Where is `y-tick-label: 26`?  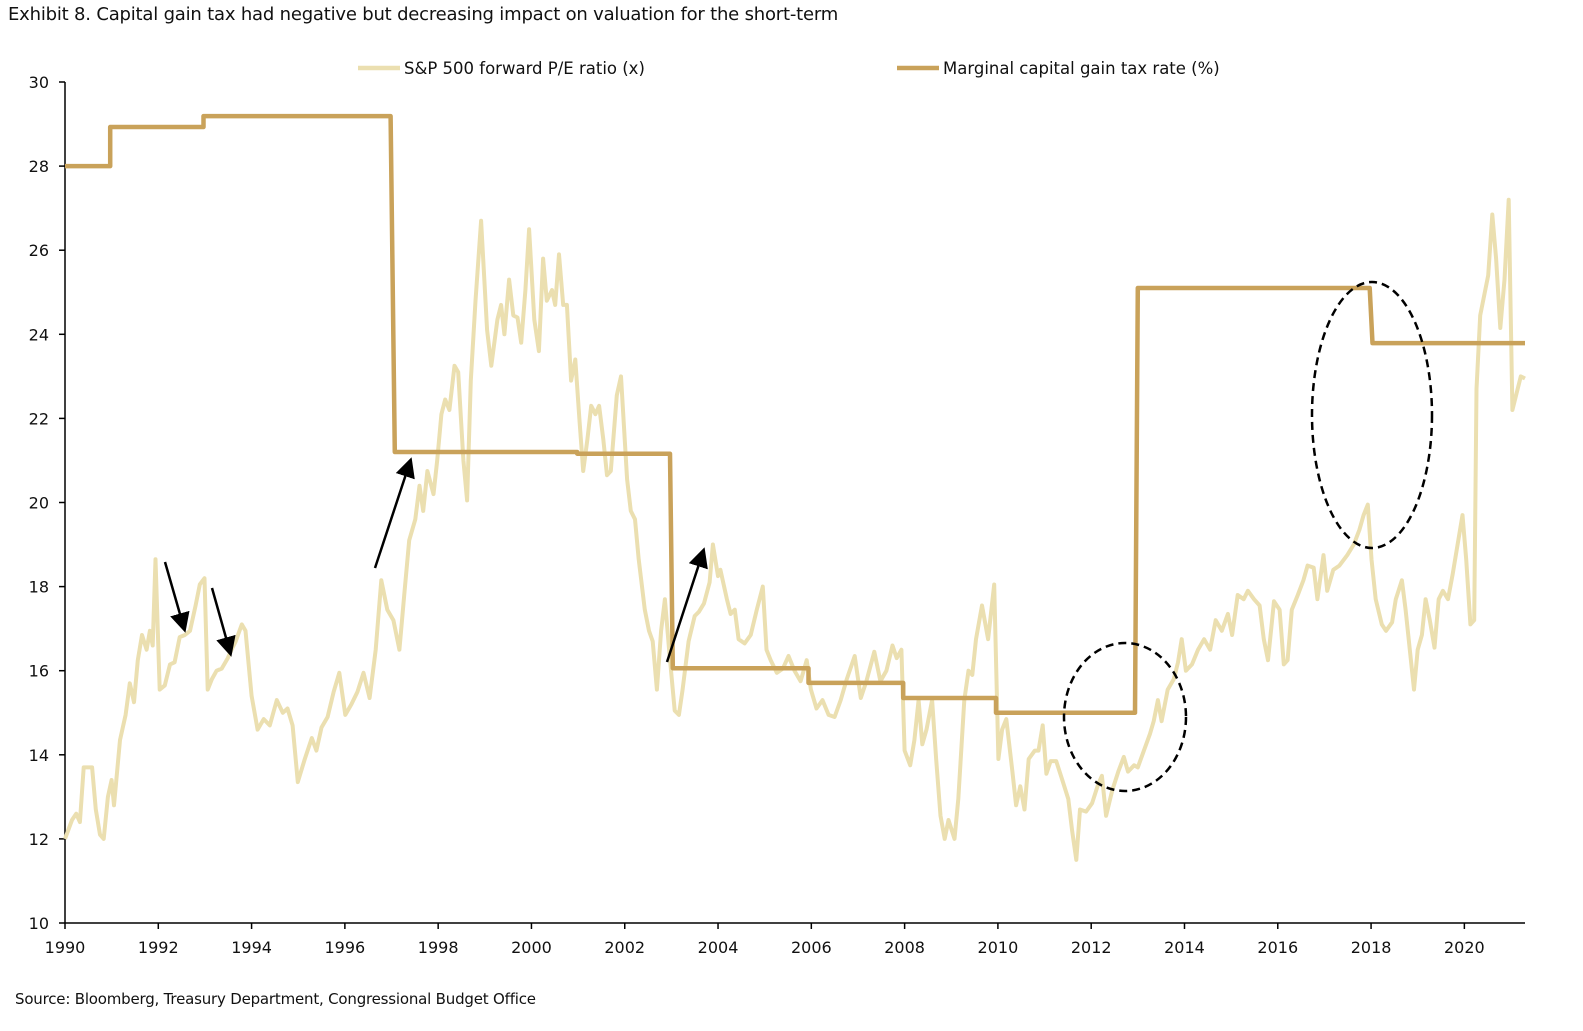
y-tick-label: 26 is located at coordinates (39, 250).